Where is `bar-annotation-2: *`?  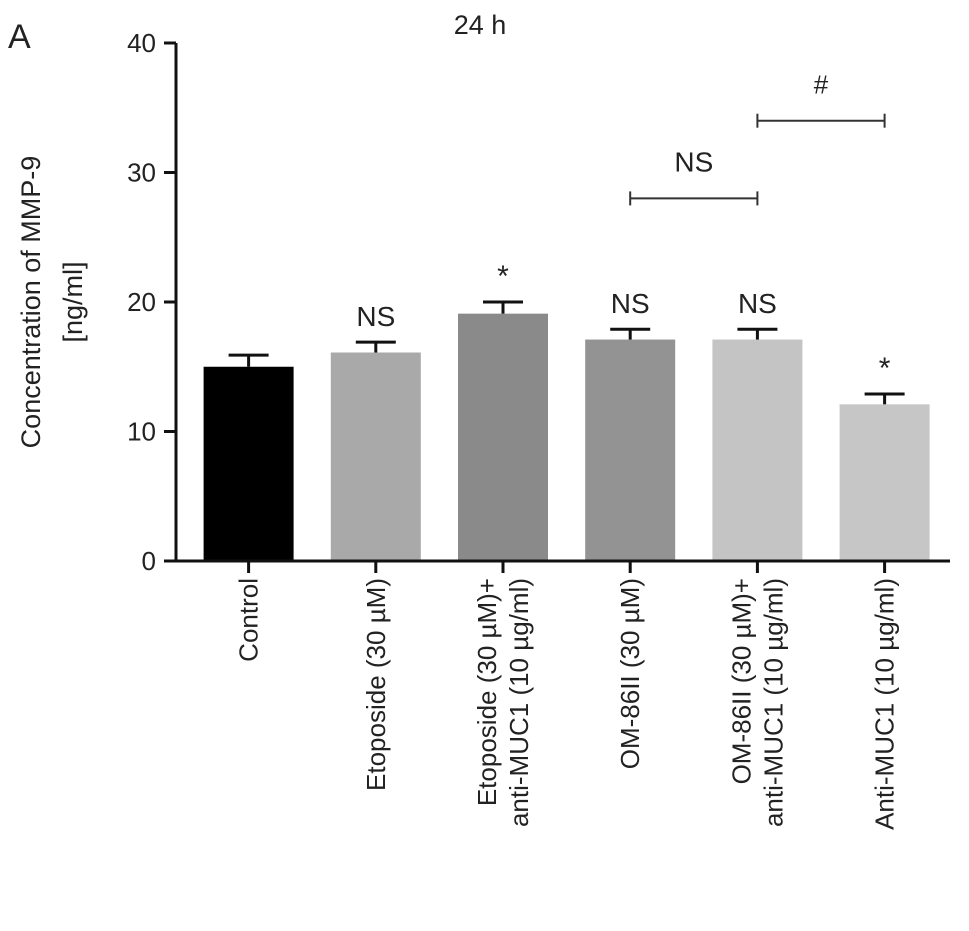 bar-annotation-2: * is located at coordinates (503, 276).